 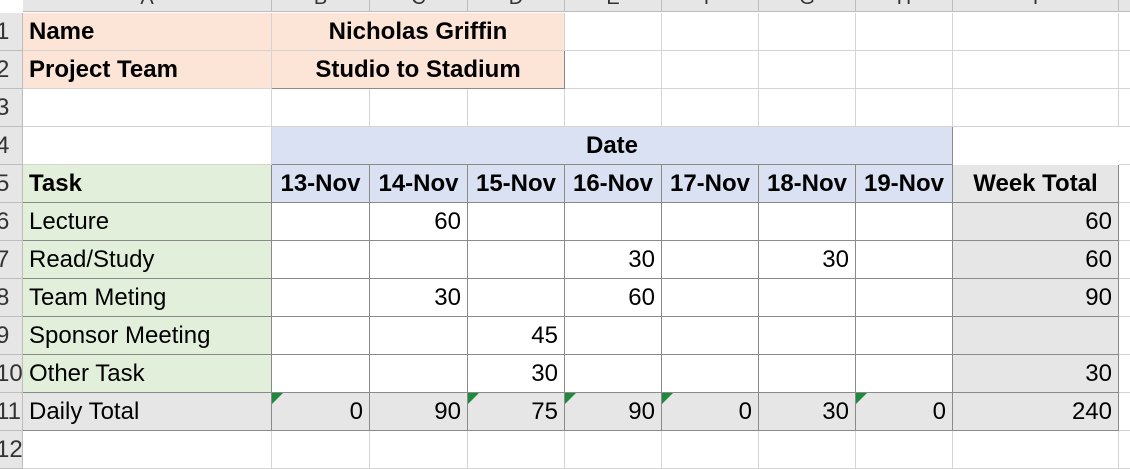 What do you see at coordinates (11, 412) in the screenshot?
I see `row-header-11: 11` at bounding box center [11, 412].